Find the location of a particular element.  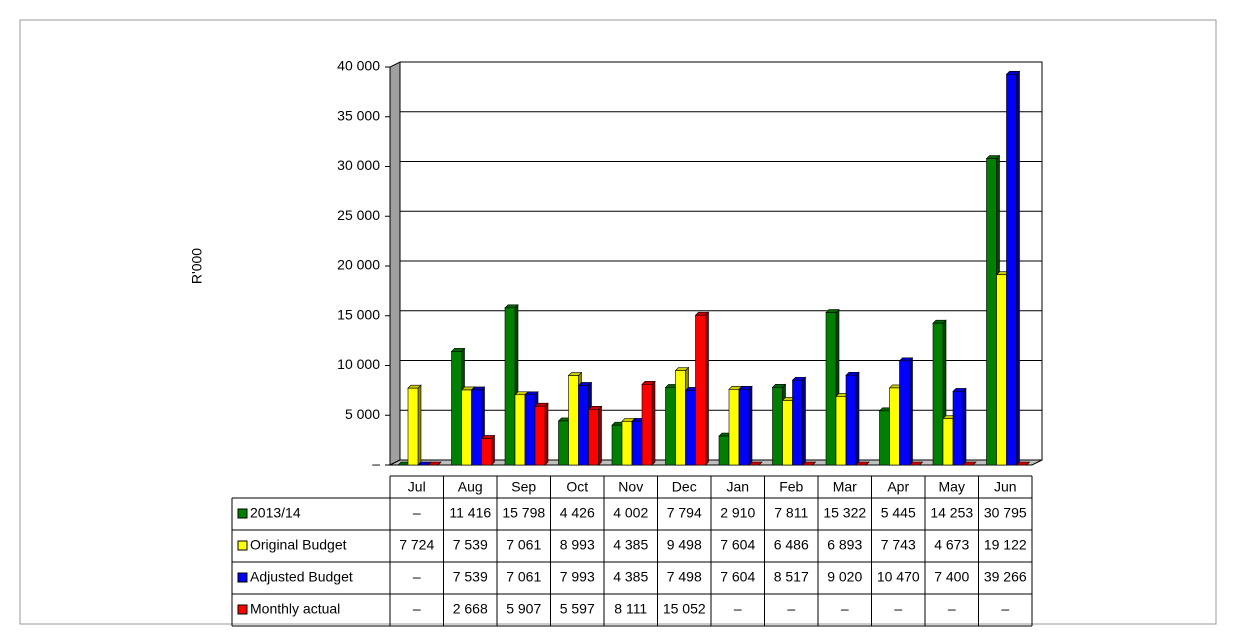

data-label: 11 416 is located at coordinates (470, 513).